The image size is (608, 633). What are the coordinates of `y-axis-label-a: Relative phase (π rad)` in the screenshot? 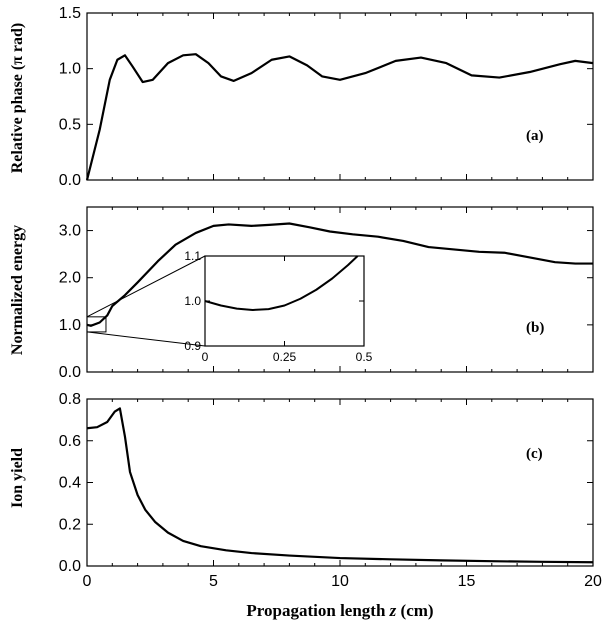 It's located at (17, 98).